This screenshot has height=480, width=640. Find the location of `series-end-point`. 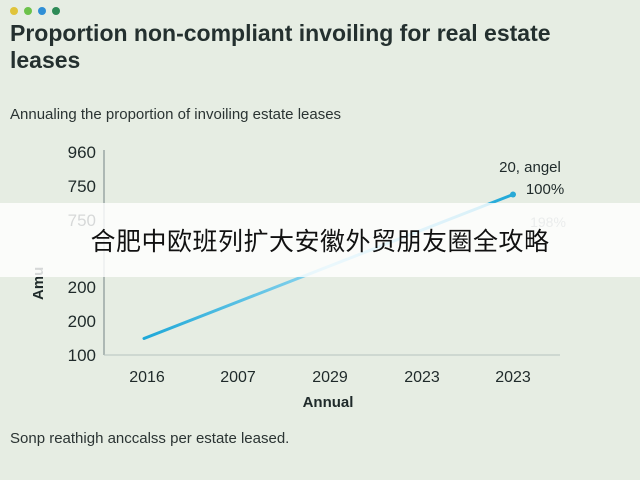

series-end-point is located at coordinates (513, 194).